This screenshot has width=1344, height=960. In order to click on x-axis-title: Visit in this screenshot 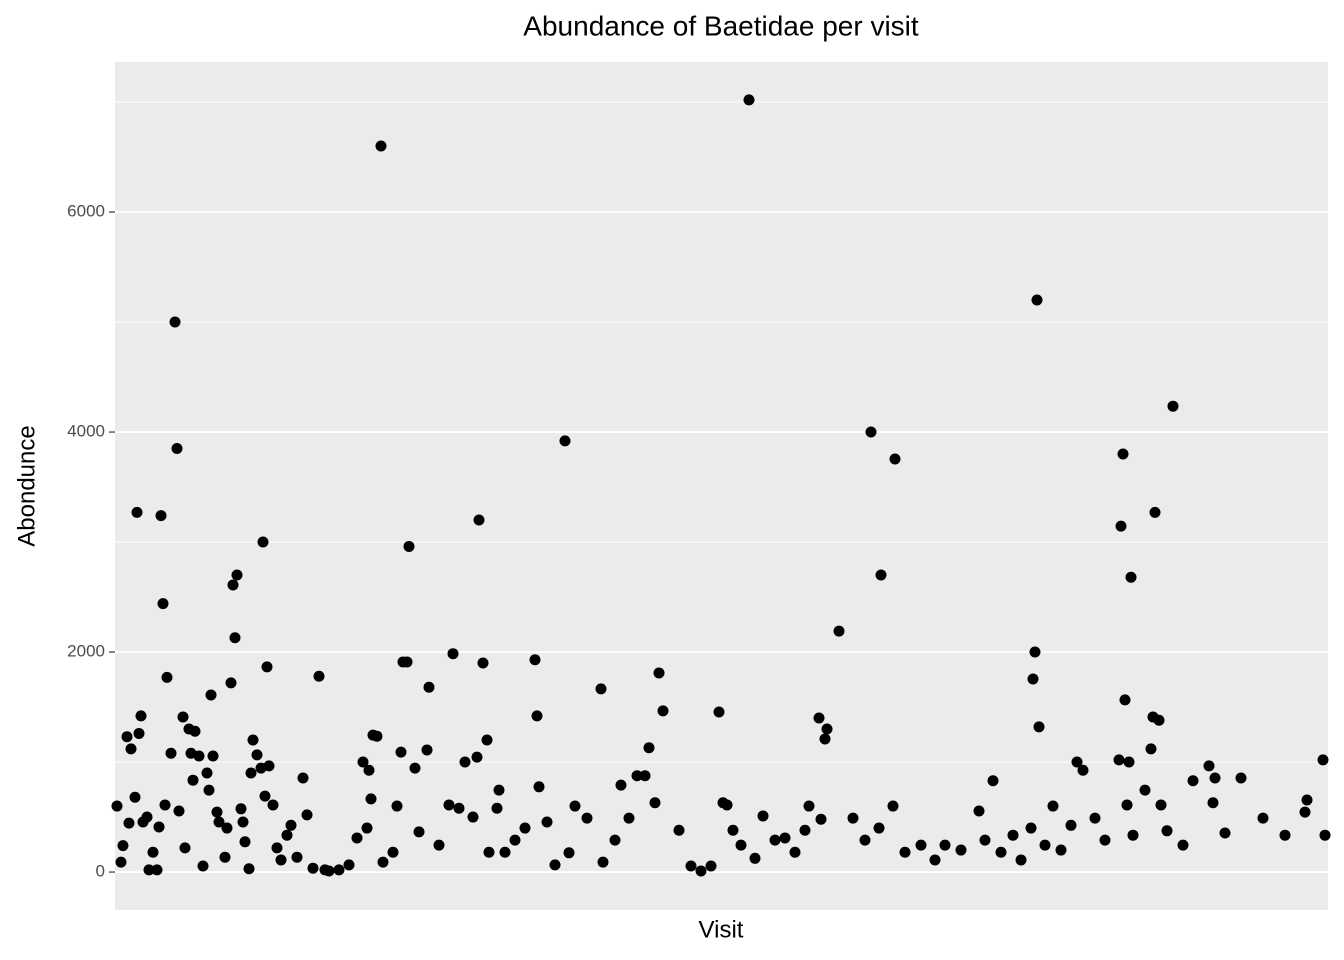, I will do `click(721, 929)`.